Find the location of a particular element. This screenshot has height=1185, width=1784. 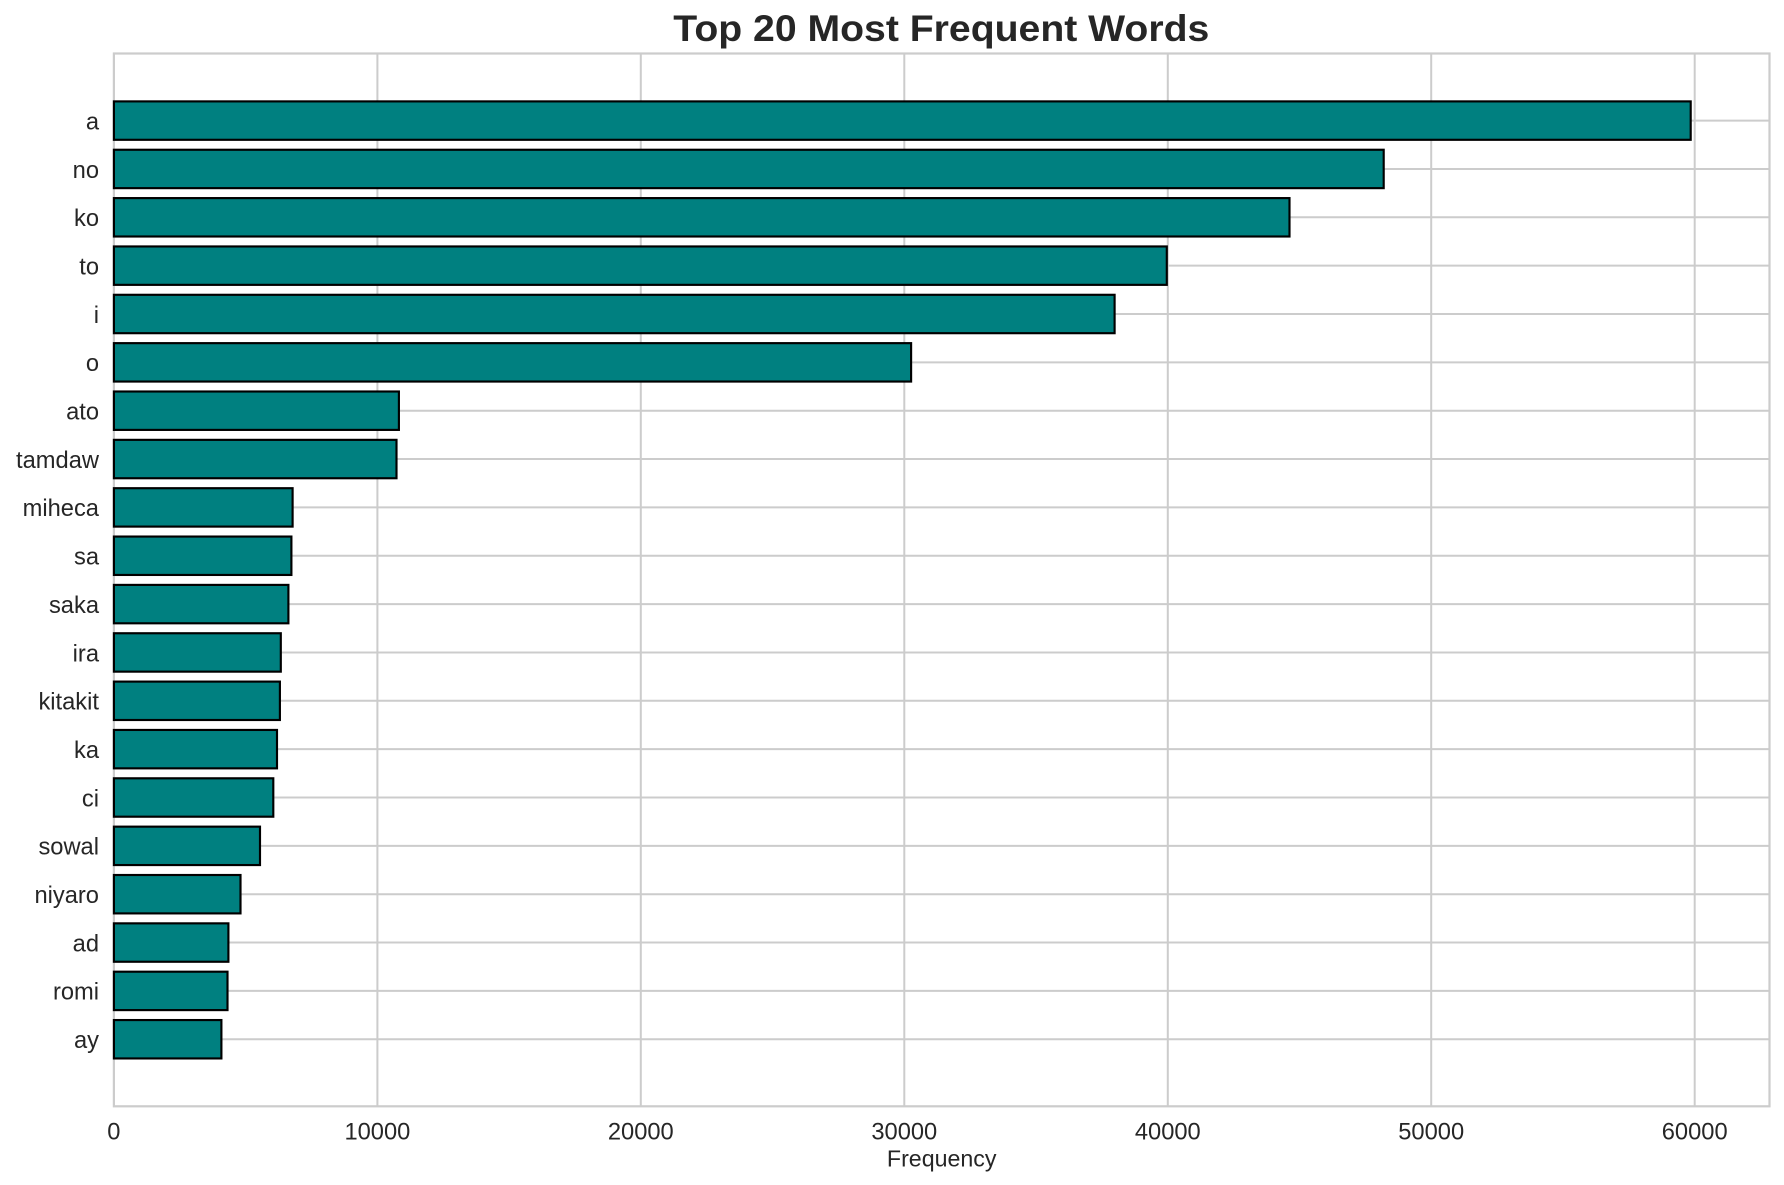

svg-text: sa is located at coordinates (87, 558).